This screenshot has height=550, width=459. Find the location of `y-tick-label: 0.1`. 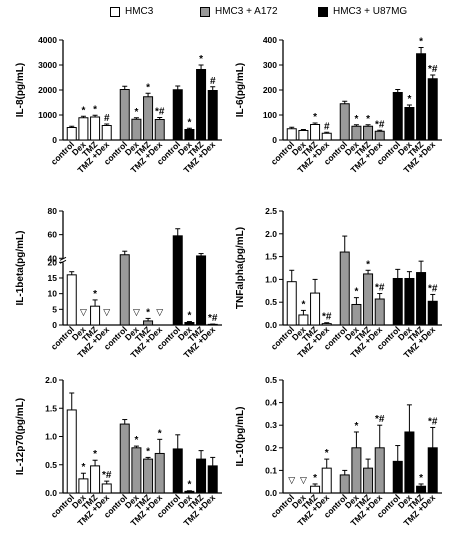

y-tick-label: 0.1 is located at coordinates (271, 470).